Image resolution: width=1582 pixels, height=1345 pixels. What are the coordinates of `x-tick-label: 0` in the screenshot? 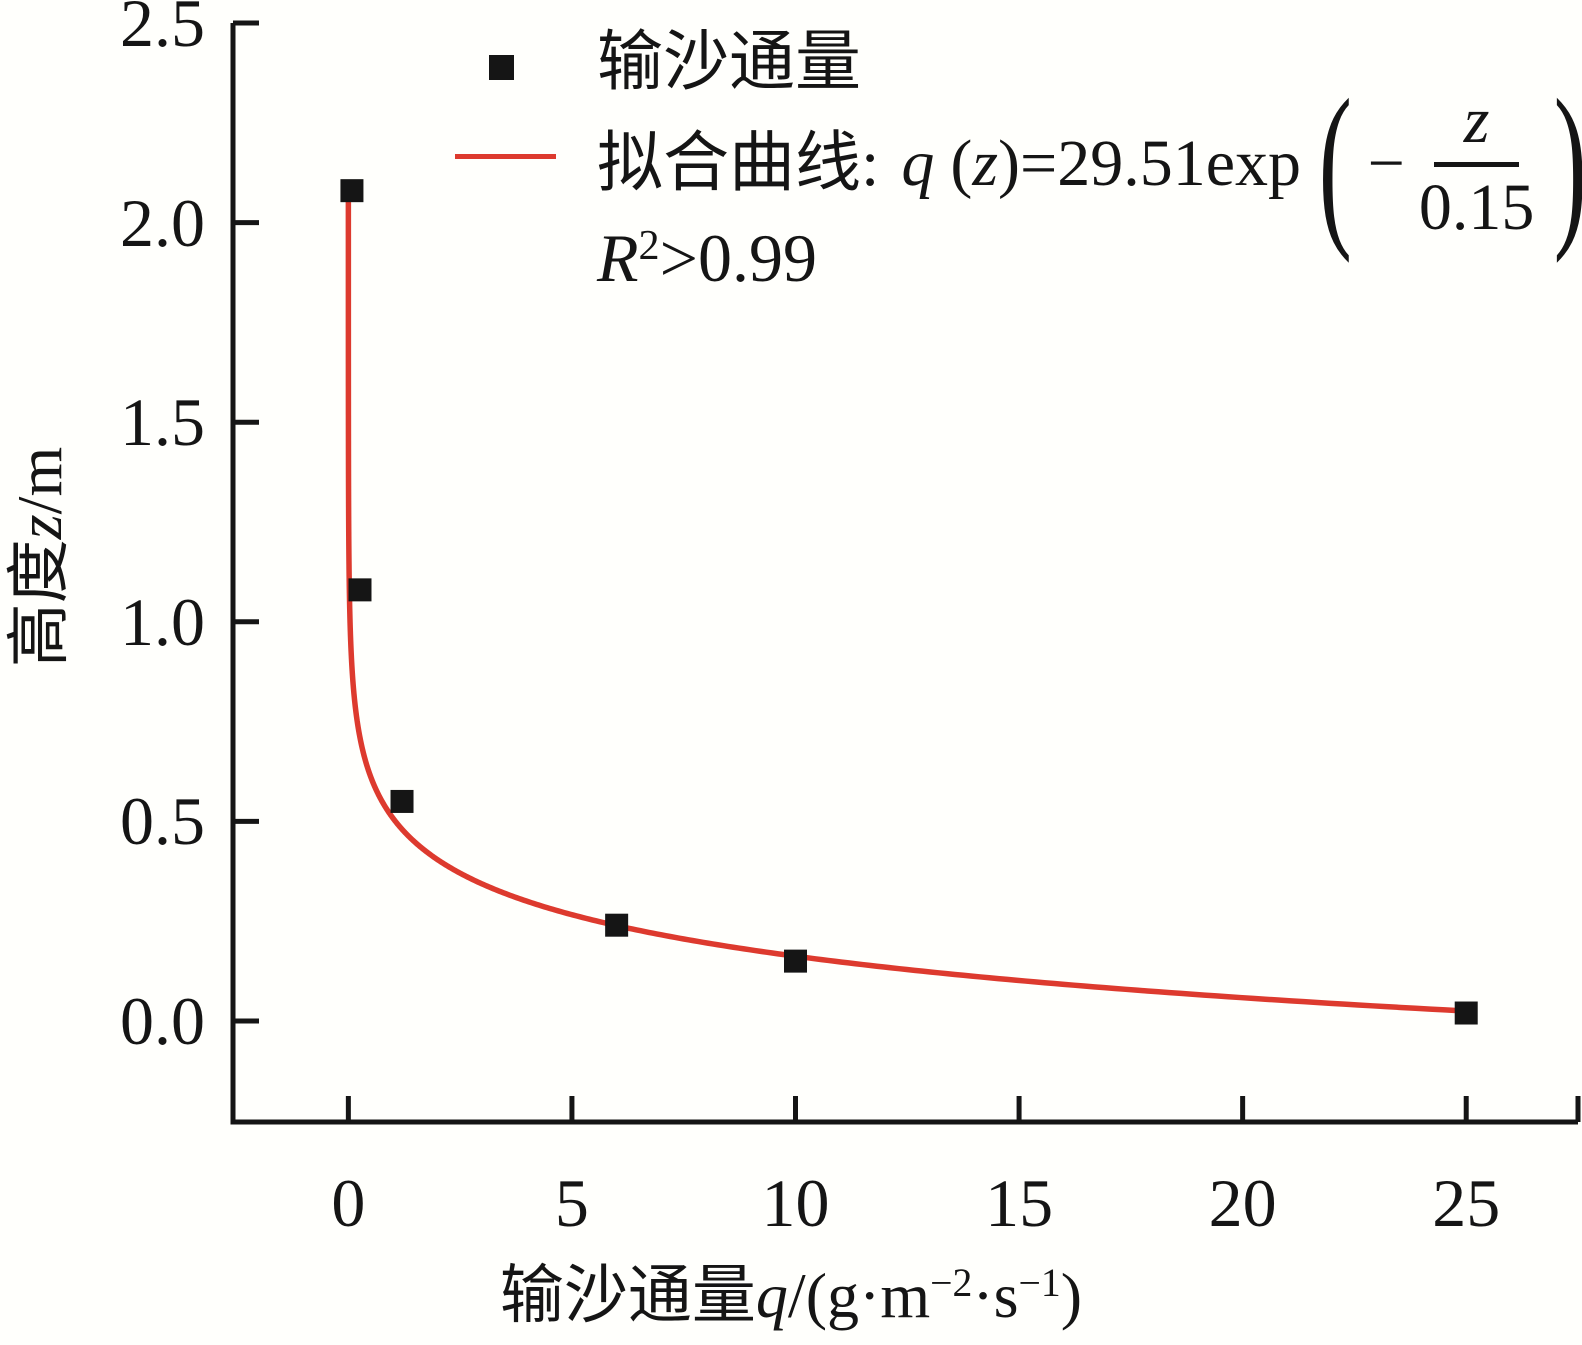 It's located at (348, 1203).